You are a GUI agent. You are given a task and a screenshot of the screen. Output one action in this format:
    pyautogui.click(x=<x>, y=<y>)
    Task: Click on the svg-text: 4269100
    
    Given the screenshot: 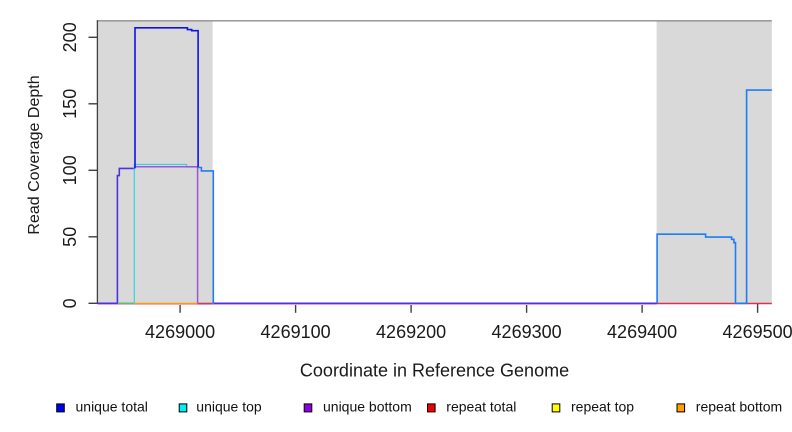 What is the action you would take?
    pyautogui.click(x=296, y=332)
    